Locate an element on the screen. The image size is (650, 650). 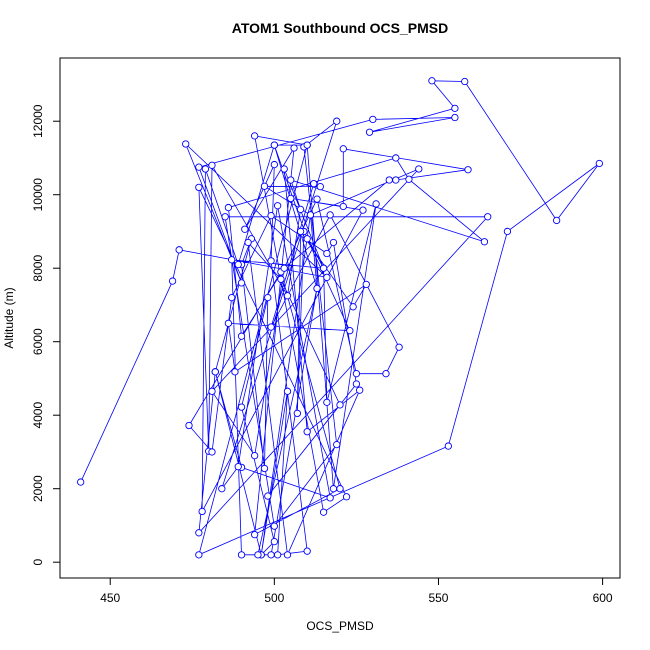
y-tick-label: 6000 is located at coordinates (38, 341).